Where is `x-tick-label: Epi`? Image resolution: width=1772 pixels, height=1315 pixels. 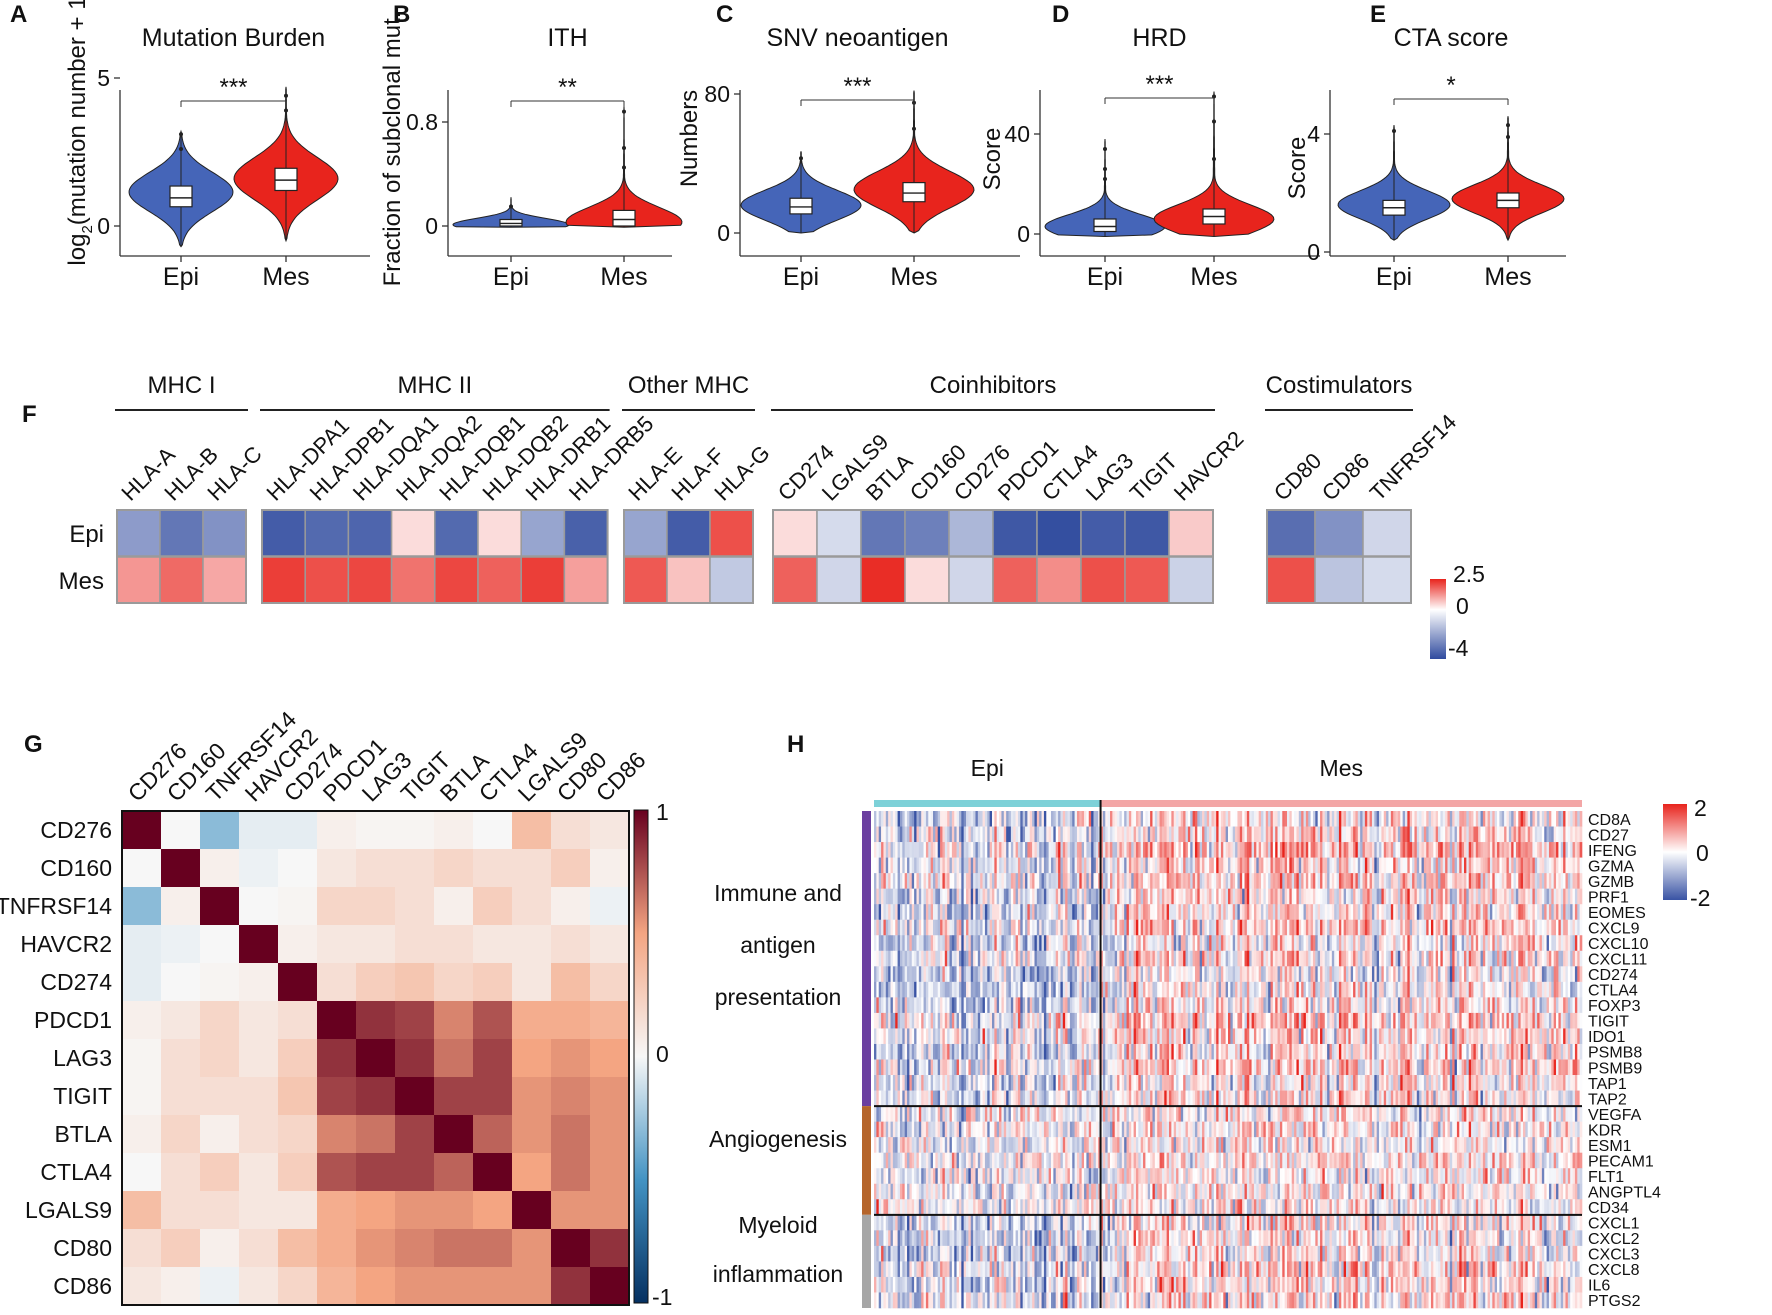
x-tick-label: Epi is located at coordinates (1394, 277).